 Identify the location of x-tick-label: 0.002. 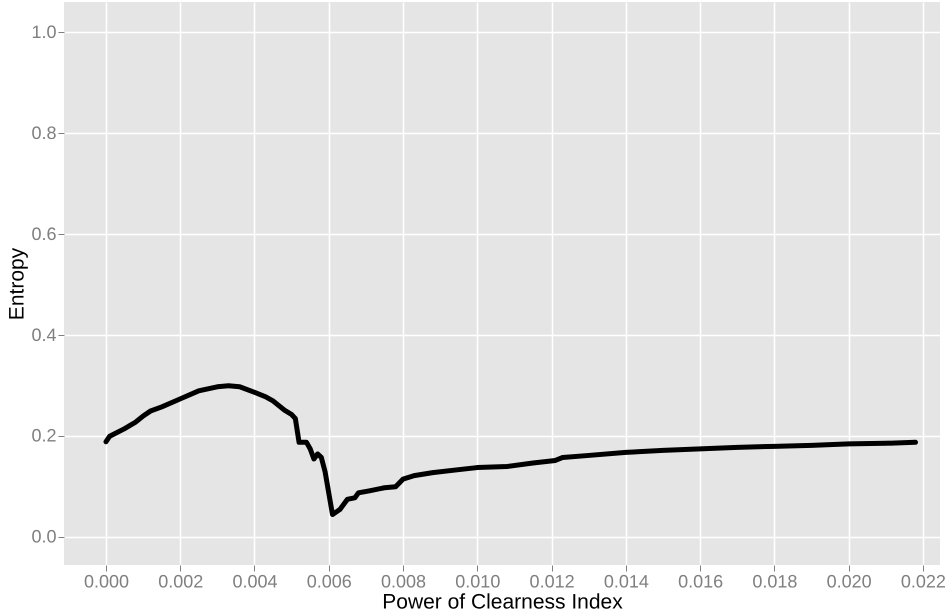
(181, 582).